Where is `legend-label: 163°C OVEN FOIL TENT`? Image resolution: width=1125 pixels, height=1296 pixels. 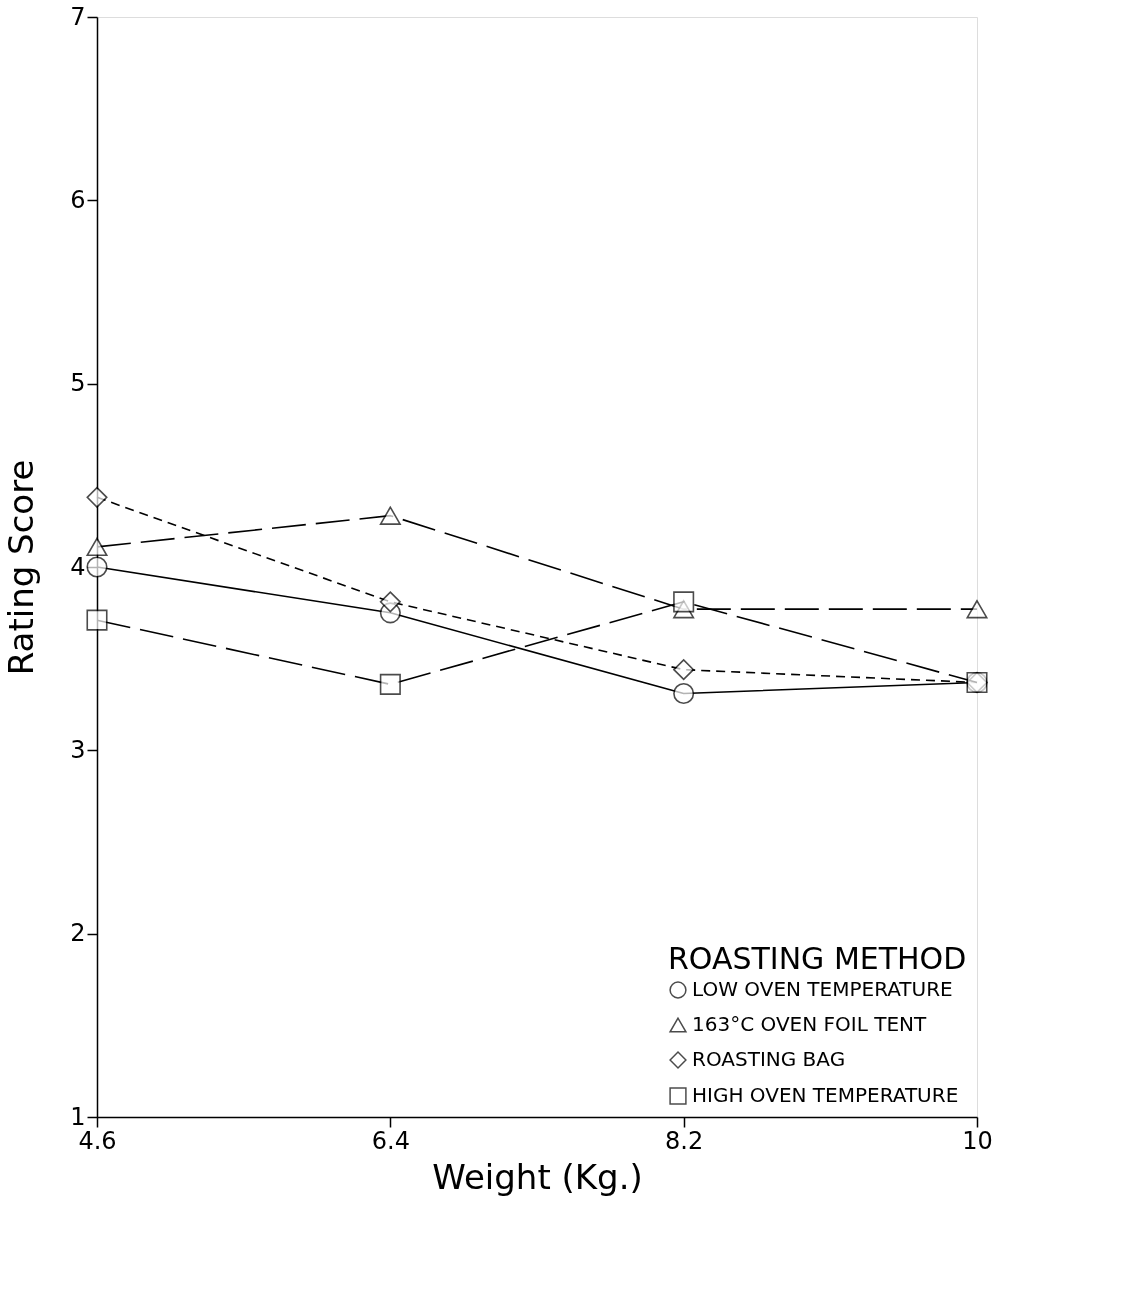
legend-label: 163°C OVEN FOIL TENT is located at coordinates (809, 1024).